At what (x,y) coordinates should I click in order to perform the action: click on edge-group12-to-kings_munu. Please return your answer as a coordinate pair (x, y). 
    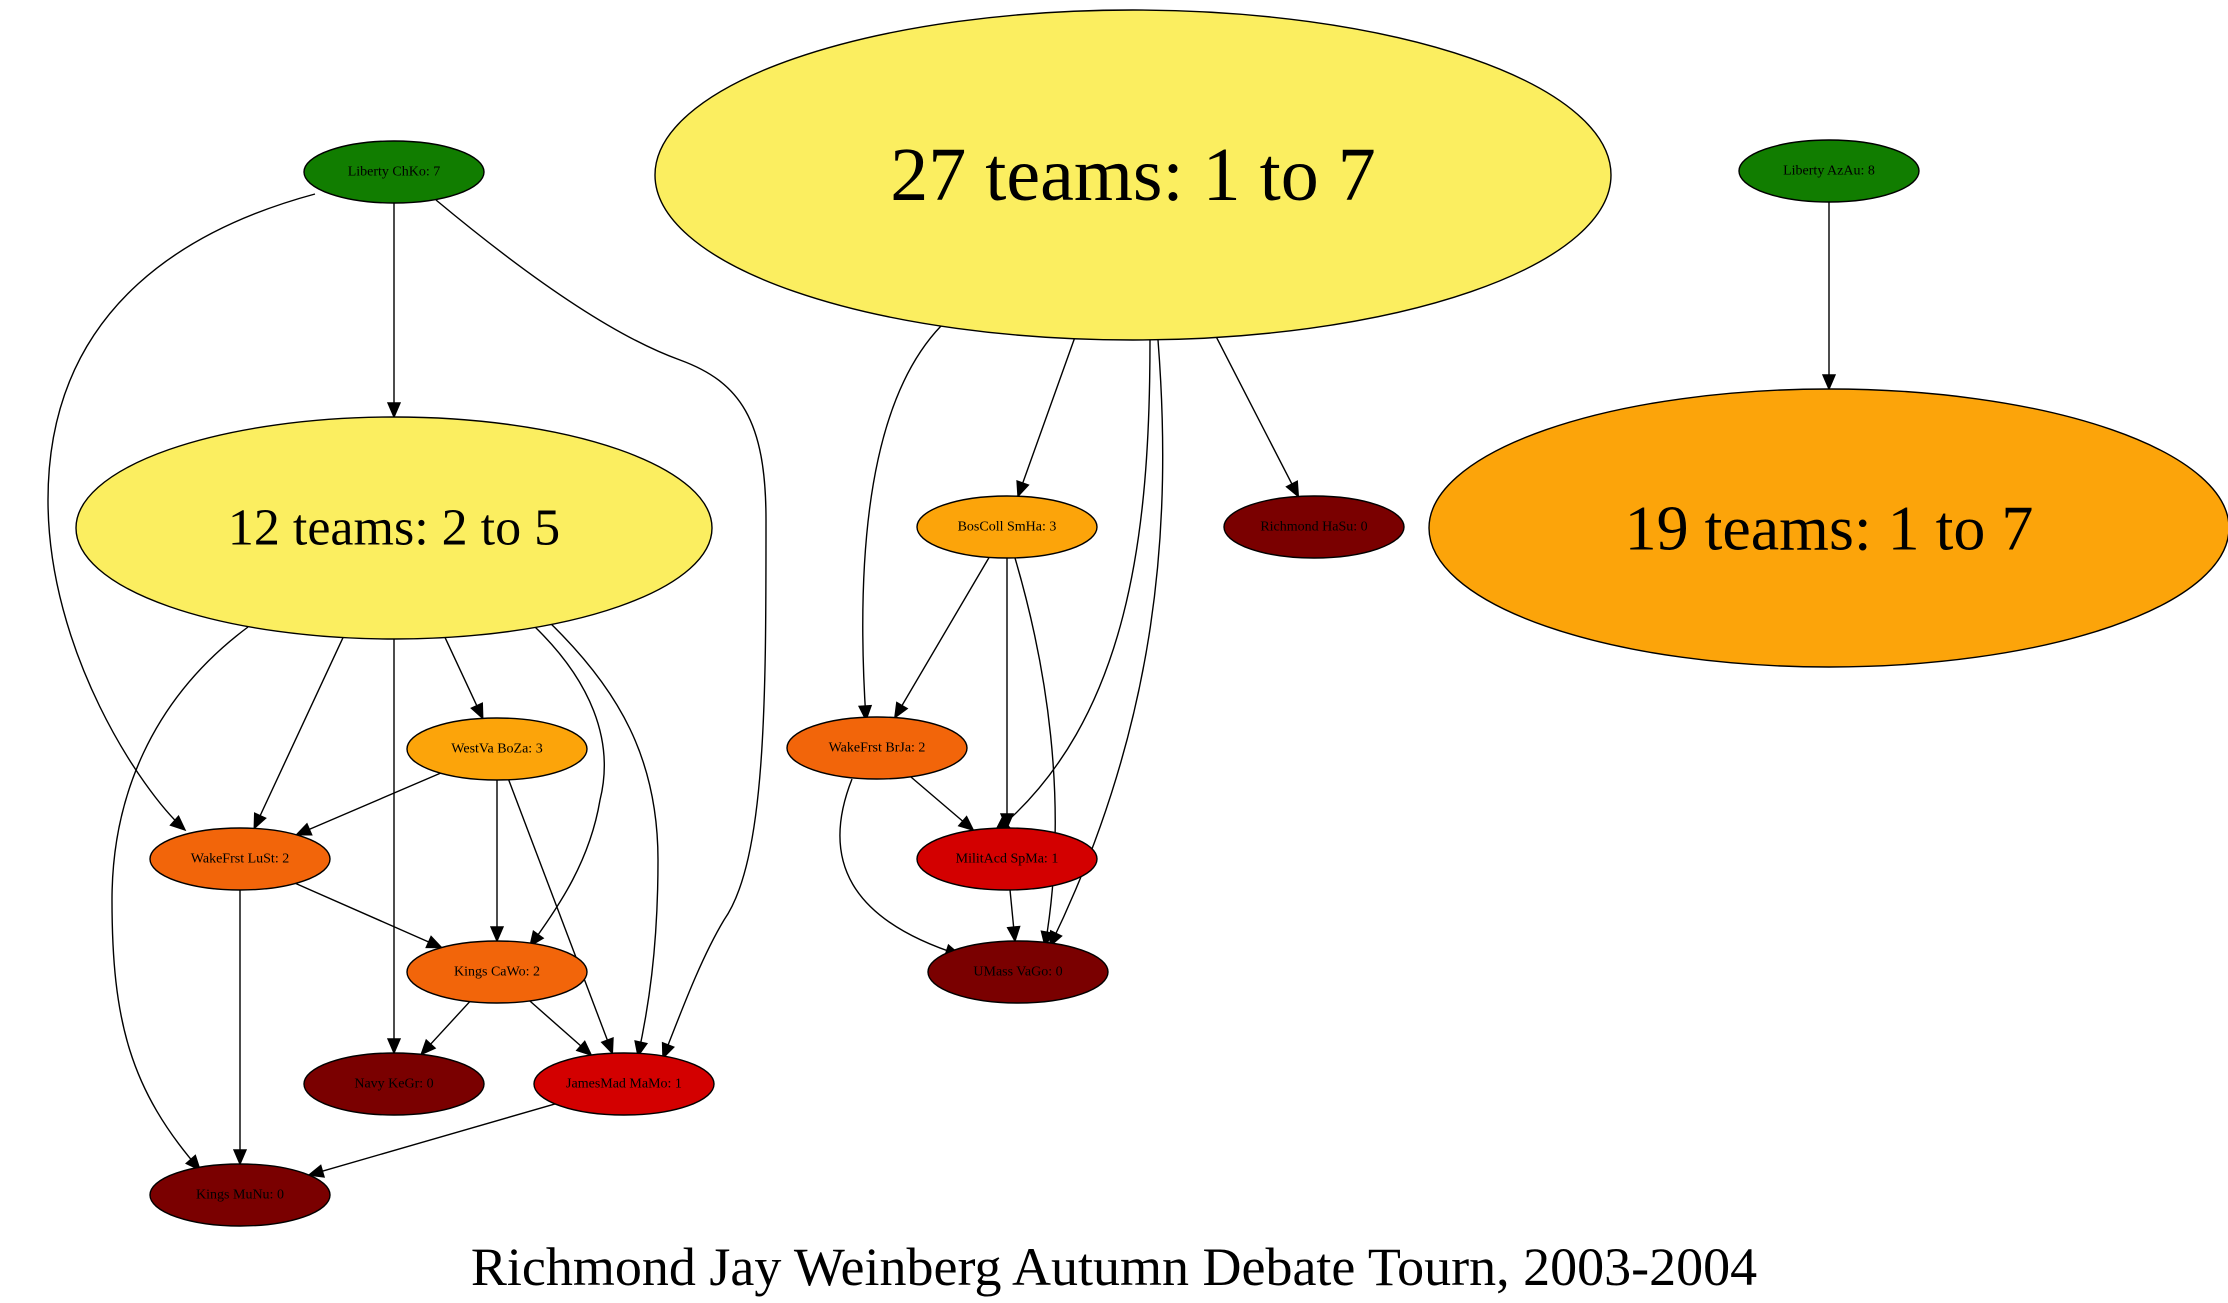
    Looking at the image, I should click on (180, 899).